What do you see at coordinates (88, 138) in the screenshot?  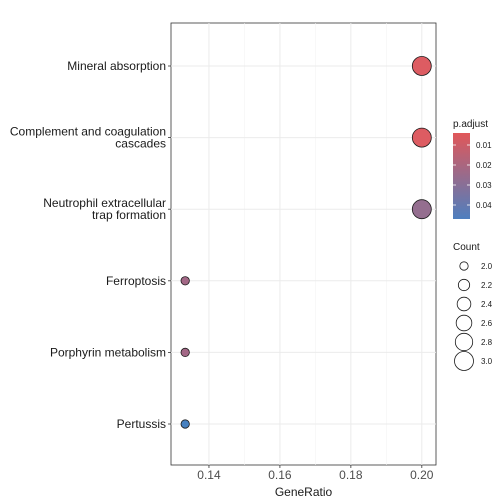 I see `y-tick-label: Complement and coagulation cascades` at bounding box center [88, 138].